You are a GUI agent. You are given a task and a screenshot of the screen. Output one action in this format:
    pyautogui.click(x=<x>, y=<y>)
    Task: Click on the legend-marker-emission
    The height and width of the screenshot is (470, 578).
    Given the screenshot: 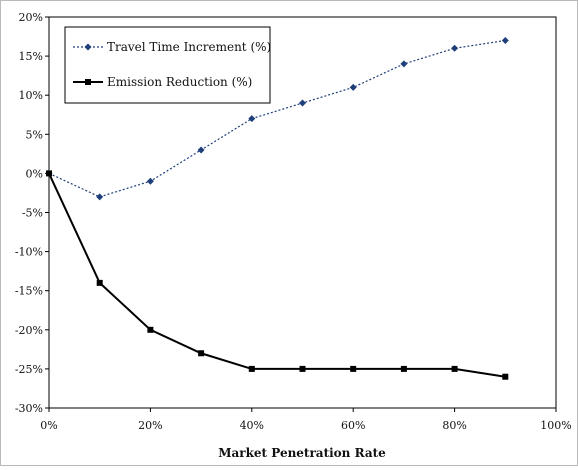 What is the action you would take?
    pyautogui.click(x=88, y=82)
    